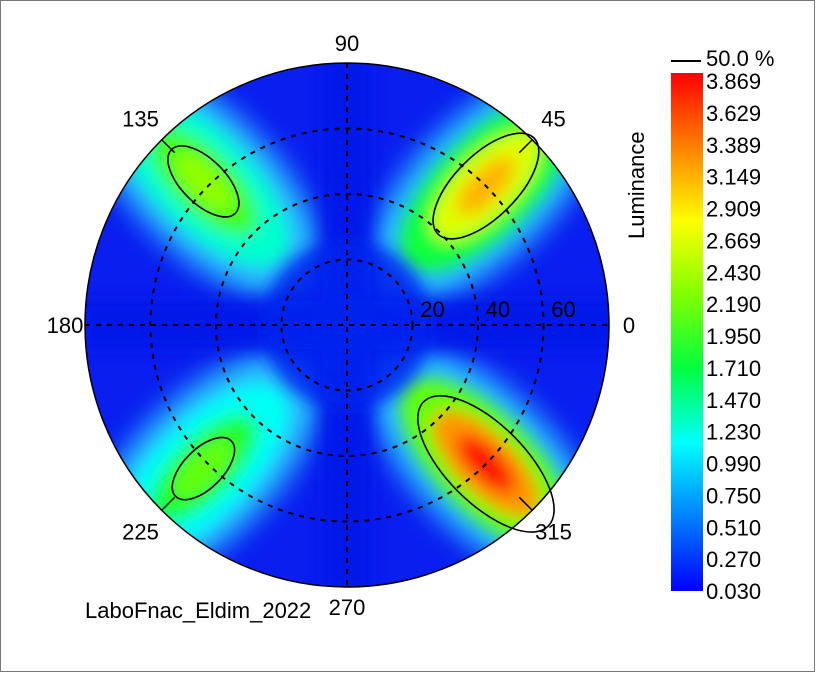 This screenshot has height=678, width=817. What do you see at coordinates (733, 177) in the screenshot?
I see `colorbar-tick-label: 3.149` at bounding box center [733, 177].